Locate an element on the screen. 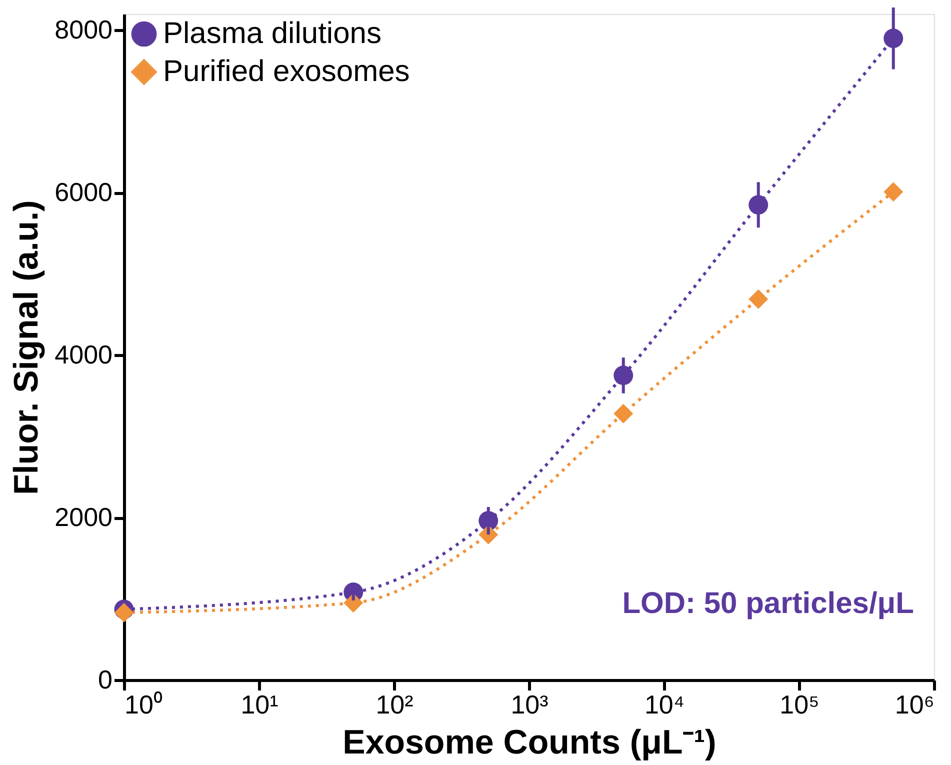 This screenshot has width=951, height=765. y-tick-label: 4000 is located at coordinates (83, 355).